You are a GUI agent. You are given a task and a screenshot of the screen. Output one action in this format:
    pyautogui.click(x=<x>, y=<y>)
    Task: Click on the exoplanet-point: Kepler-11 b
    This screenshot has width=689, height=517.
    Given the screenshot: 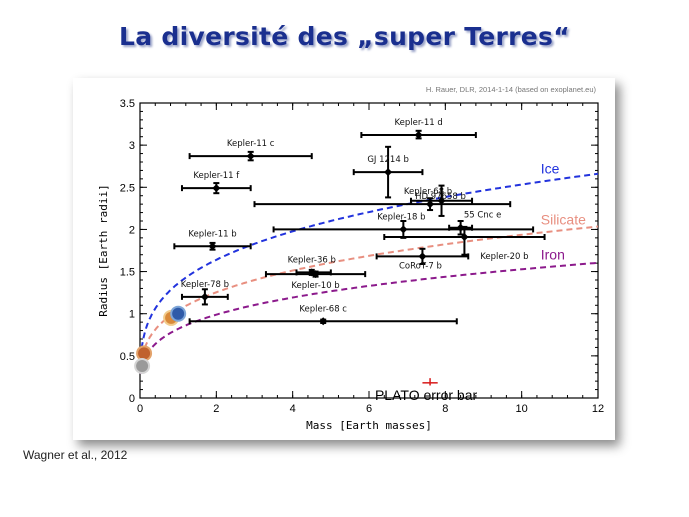 What is the action you would take?
    pyautogui.click(x=212, y=240)
    